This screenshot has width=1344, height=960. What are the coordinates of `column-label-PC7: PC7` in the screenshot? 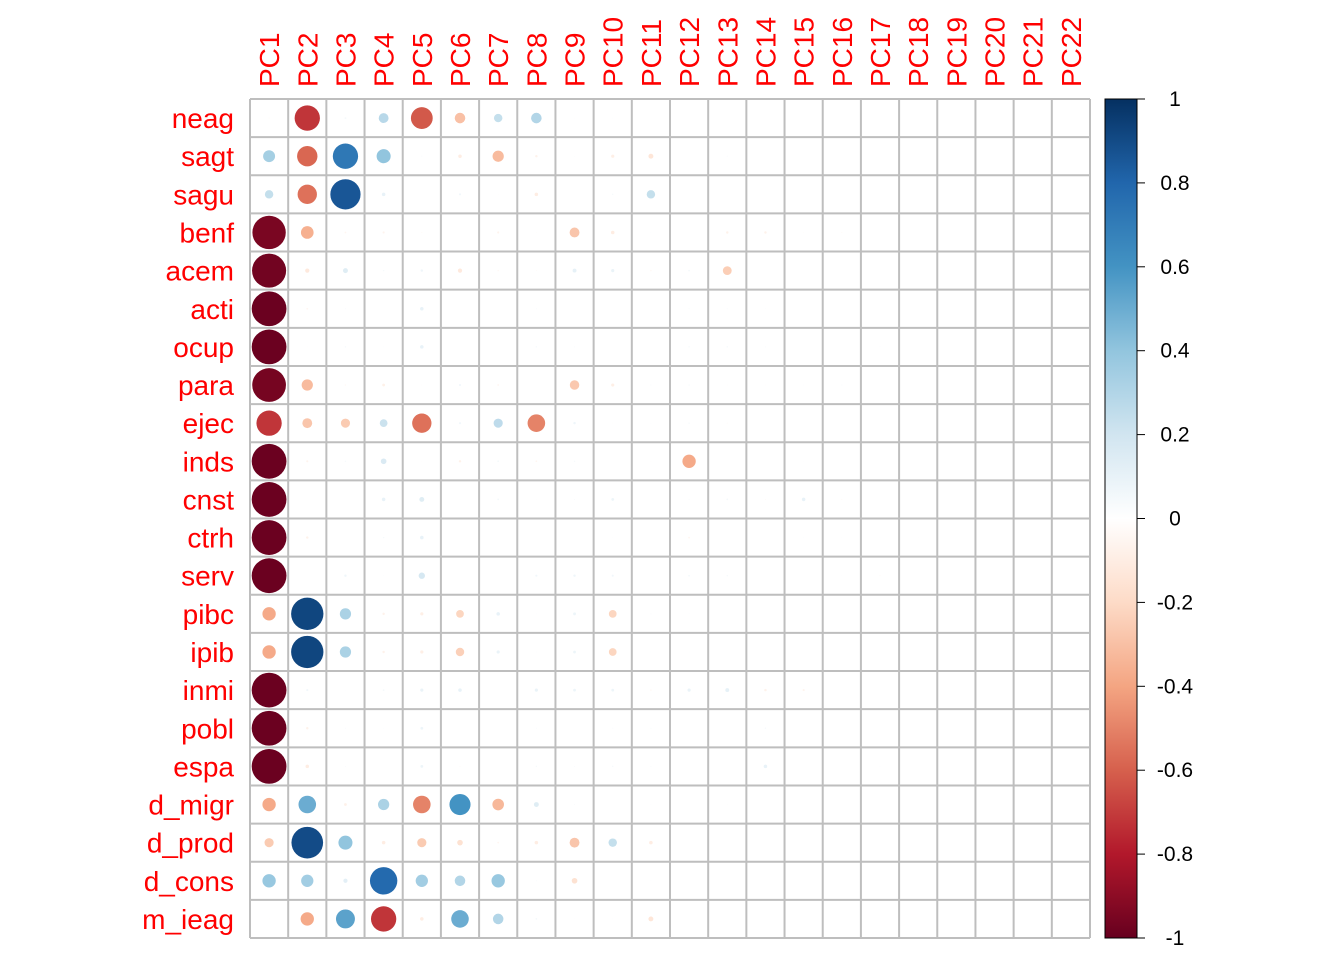 It's located at (498, 60).